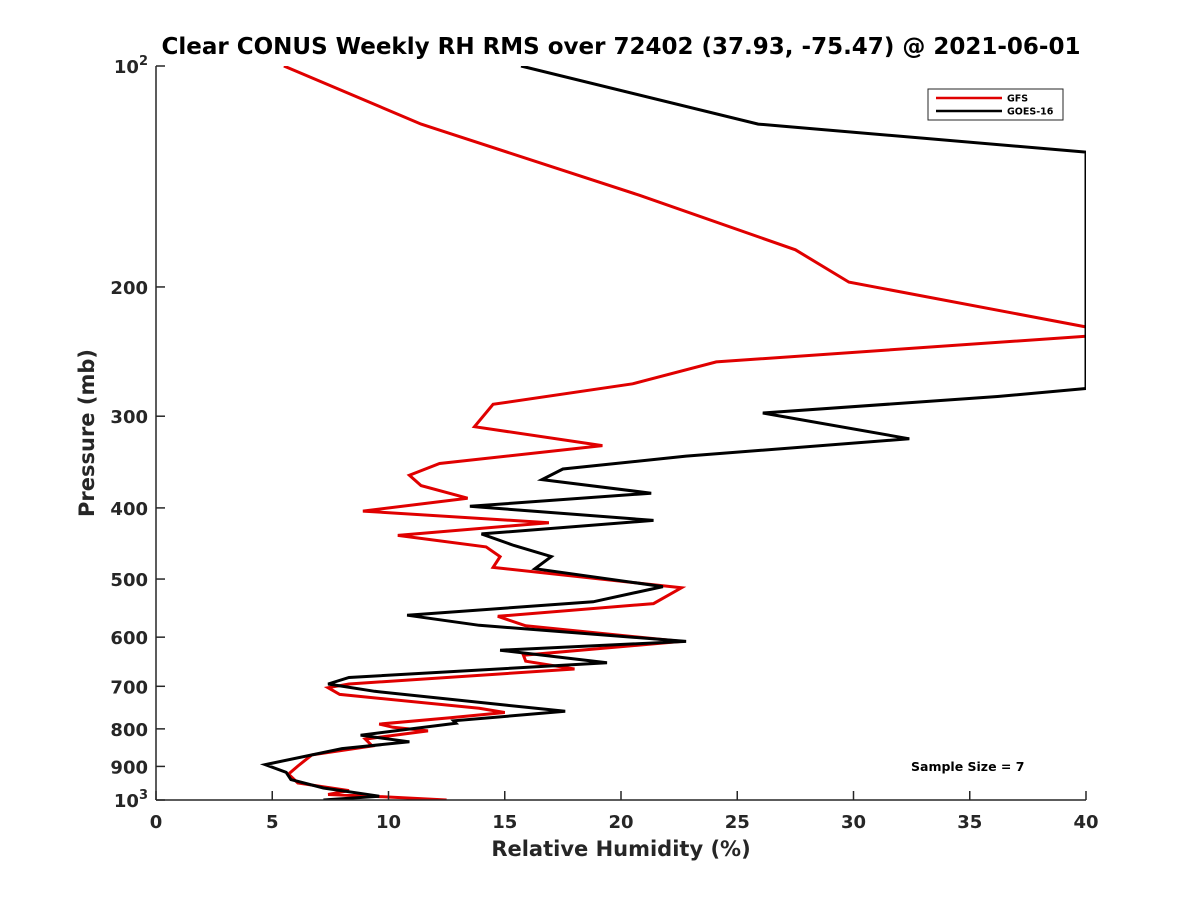 The image size is (1200, 900). I want to click on y-tick-label: 500, so click(129, 580).